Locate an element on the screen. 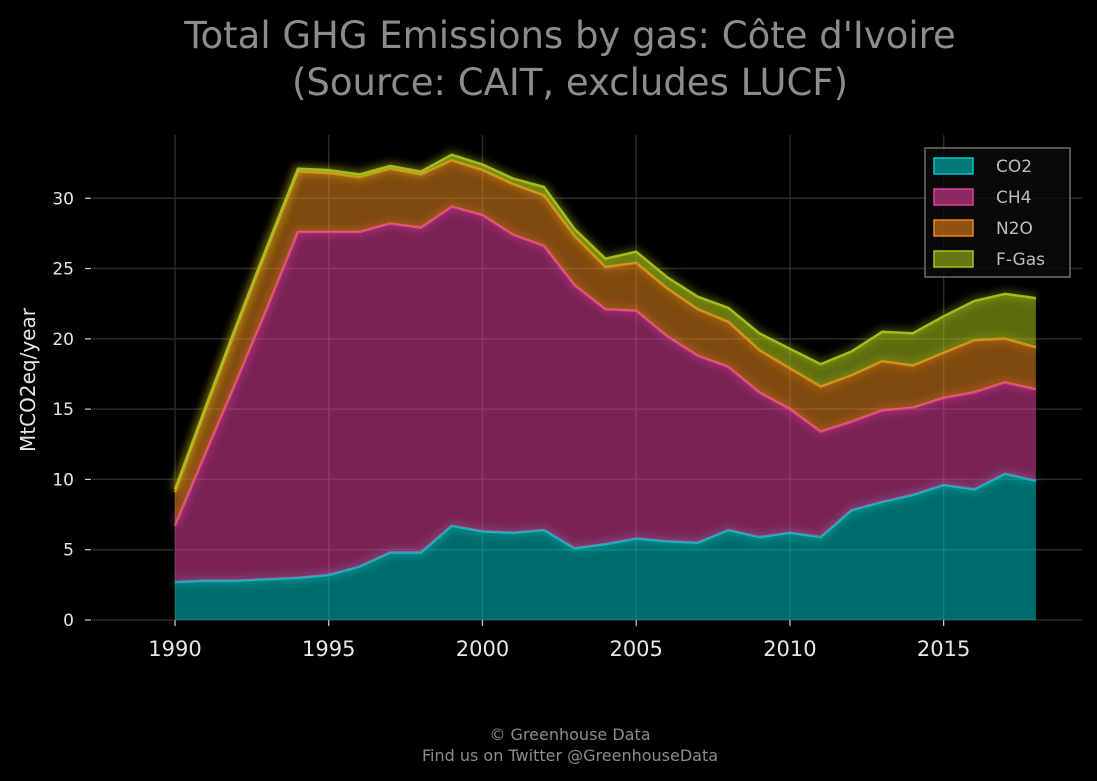 This screenshot has width=1097, height=781. y-axis-label: MtCO2eq/year is located at coordinates (28, 379).